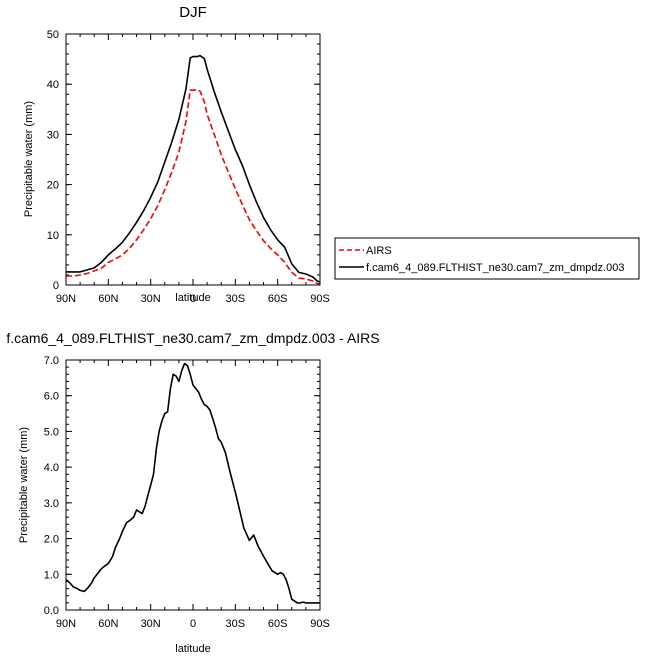 The width and height of the screenshot is (645, 657). I want to click on top-chart-xtick-label: 90S, so click(320, 299).